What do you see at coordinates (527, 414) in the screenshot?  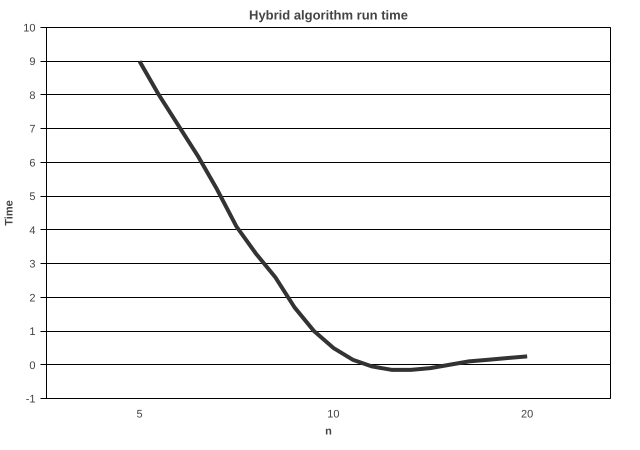 I see `x-tick-label: 20` at bounding box center [527, 414].